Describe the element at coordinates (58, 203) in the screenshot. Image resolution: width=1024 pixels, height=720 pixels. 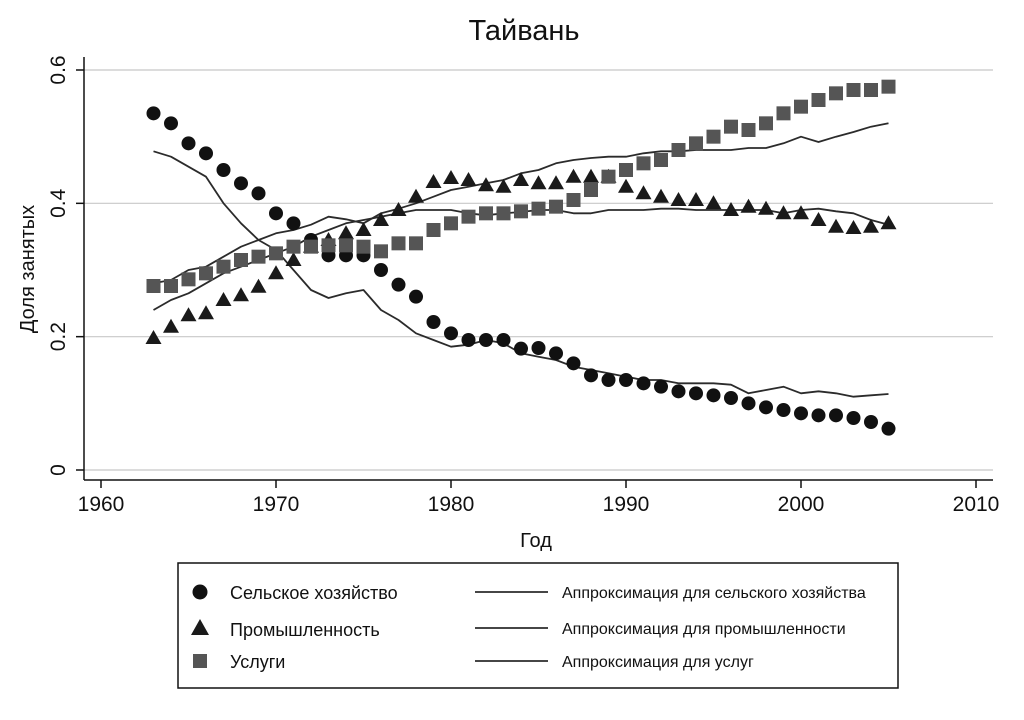
I see `y-tick-label: 0.4` at that location.